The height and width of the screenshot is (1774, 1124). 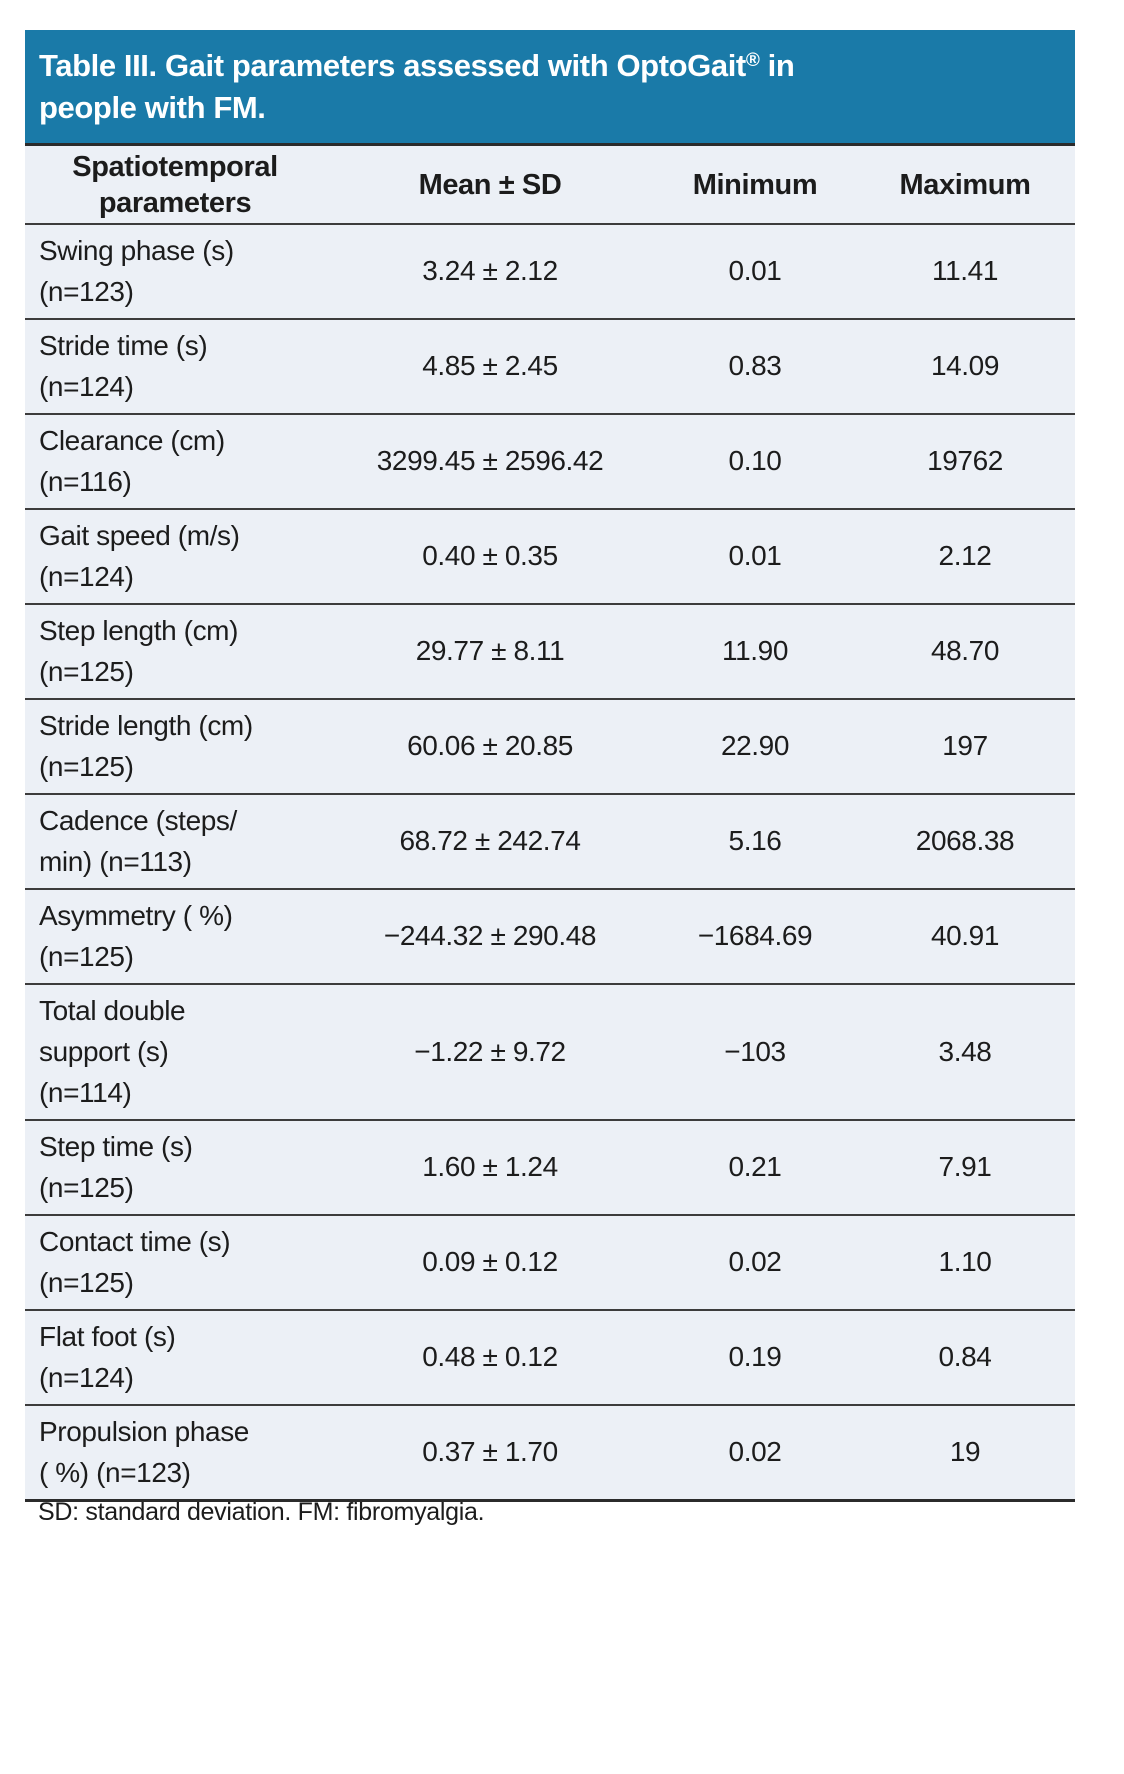 What do you see at coordinates (152, 107) in the screenshot?
I see `table-title-line2: people with FM.` at bounding box center [152, 107].